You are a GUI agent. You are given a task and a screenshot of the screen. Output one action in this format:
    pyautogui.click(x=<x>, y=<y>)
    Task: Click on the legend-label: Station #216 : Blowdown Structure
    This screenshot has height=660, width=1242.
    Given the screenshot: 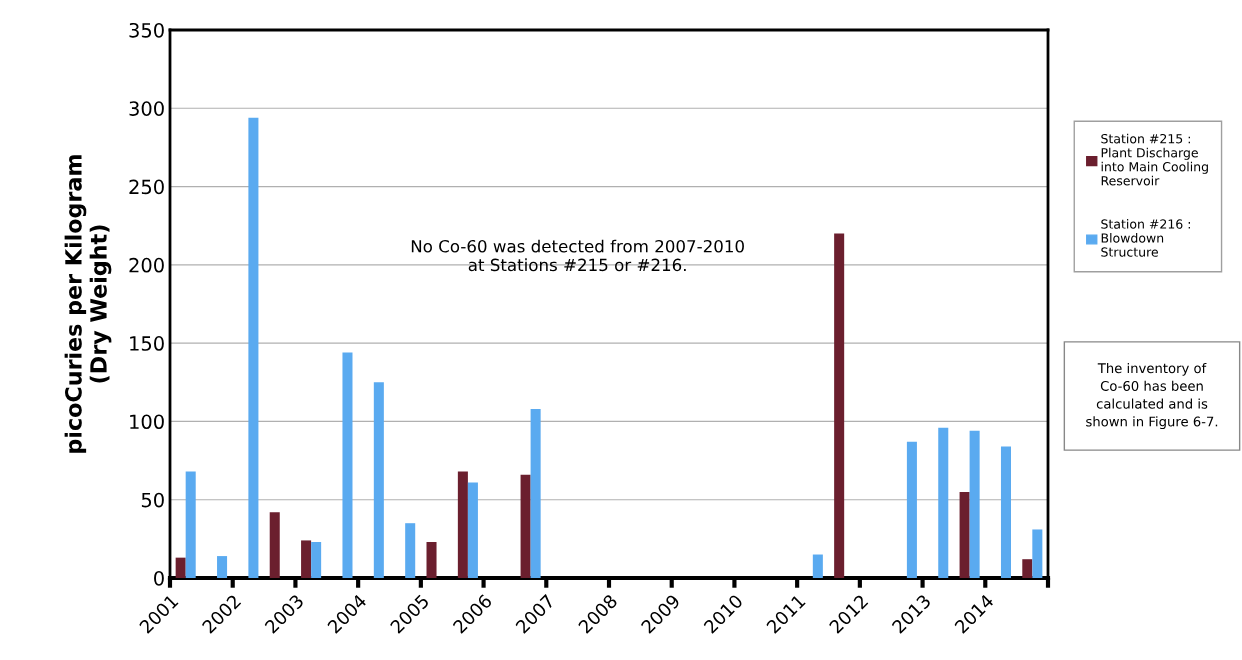 What is the action you would take?
    pyautogui.click(x=1145, y=238)
    